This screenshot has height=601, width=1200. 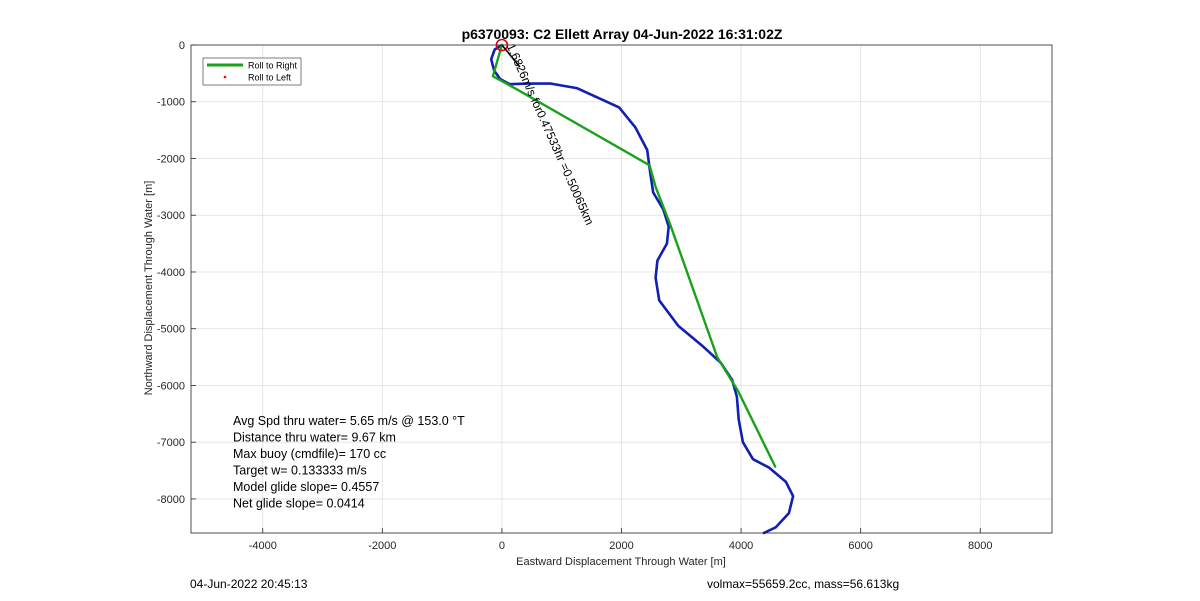 I want to click on velocity-annotation: 1.6826m/s for0.47533hr =0.50065km, so click(x=550, y=134).